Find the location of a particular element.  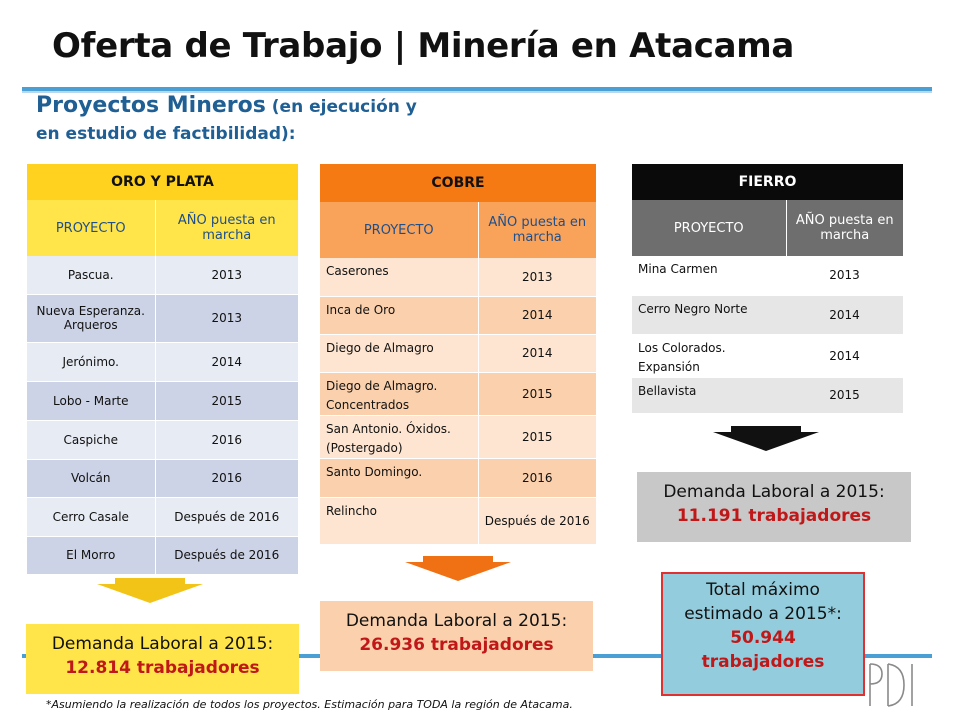

table-row: Jerónimo. 2014 is located at coordinates (163, 362).